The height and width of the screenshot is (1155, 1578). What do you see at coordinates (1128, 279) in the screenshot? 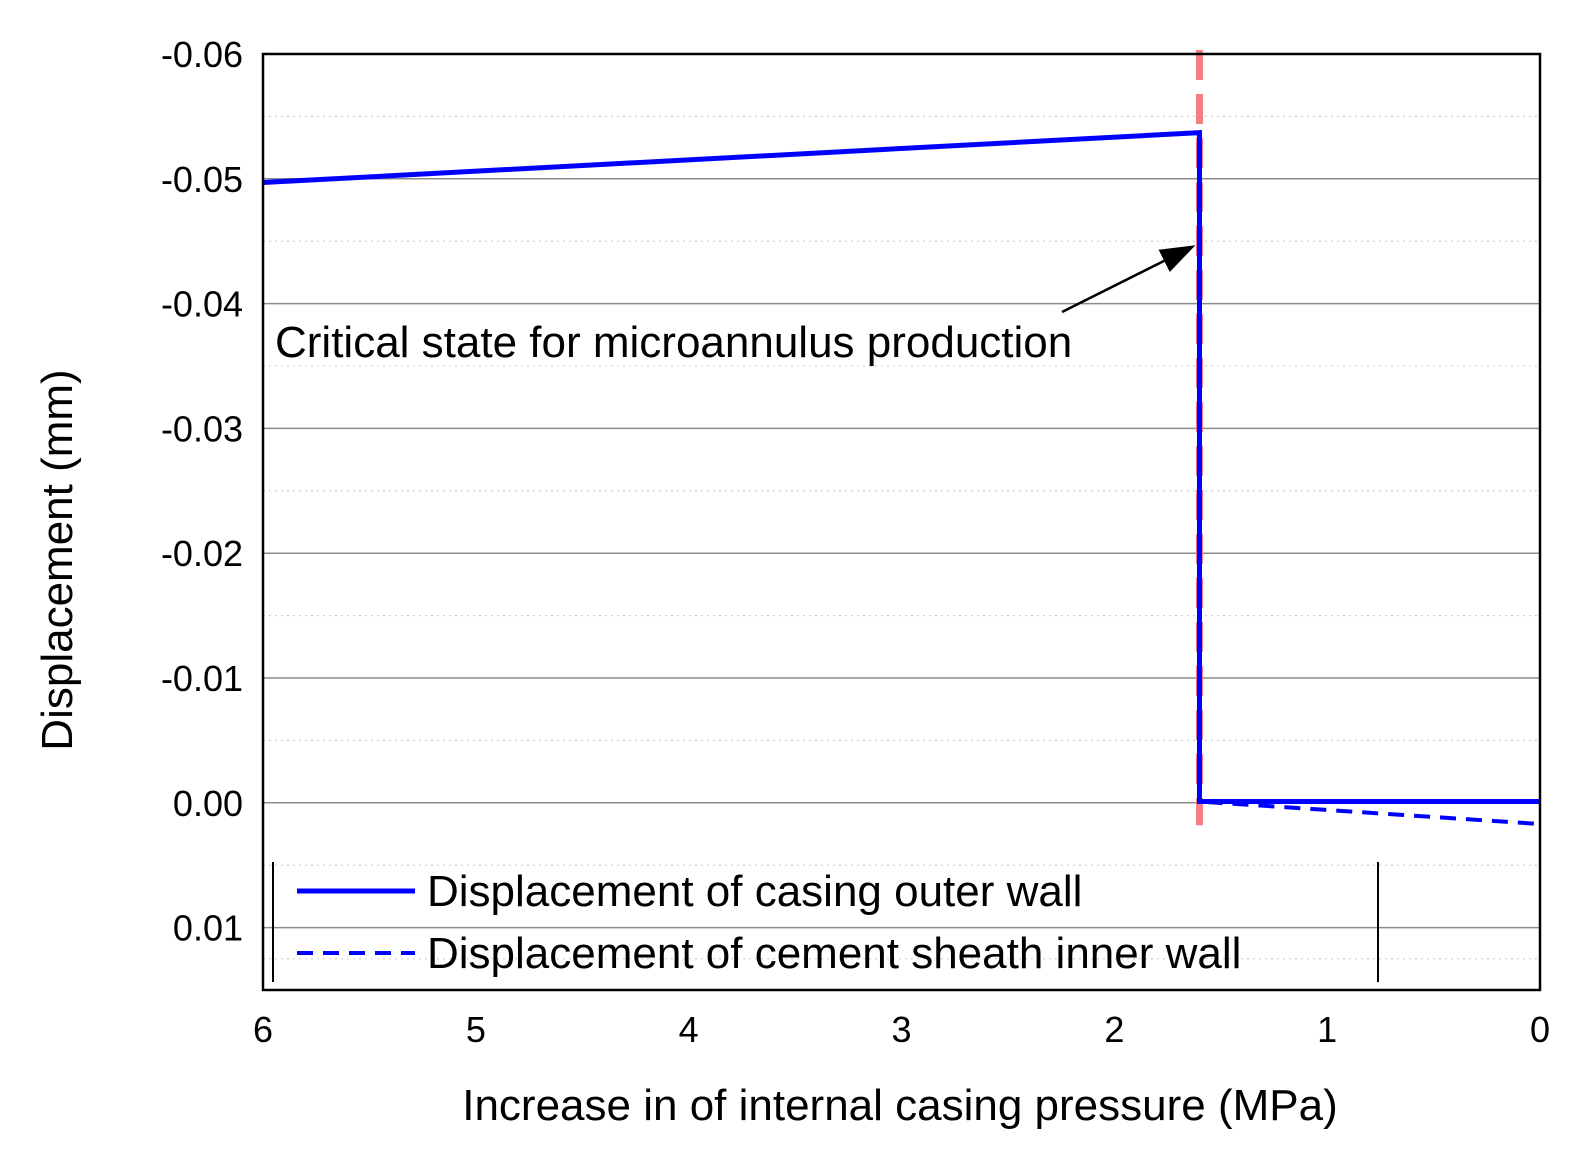
I see `annotation-arrow` at bounding box center [1128, 279].